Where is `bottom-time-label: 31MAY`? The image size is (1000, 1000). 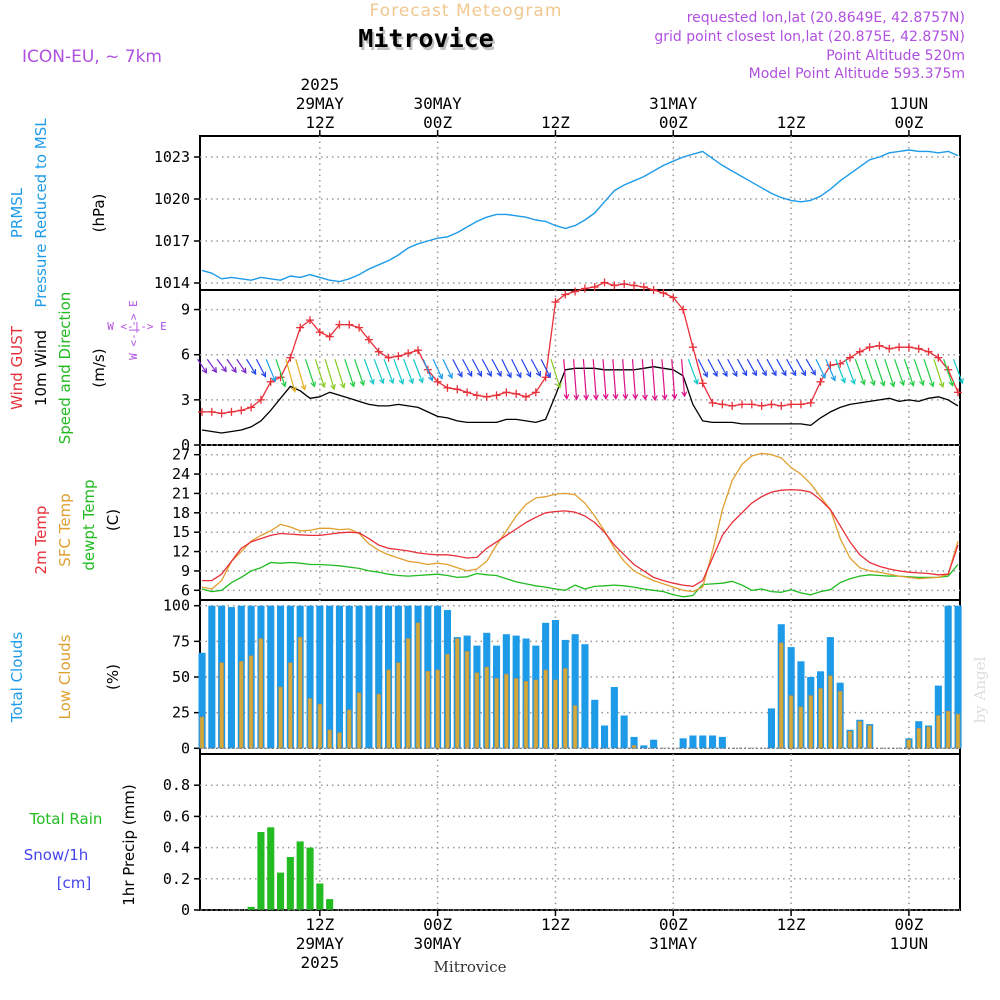 bottom-time-label: 31MAY is located at coordinates (673, 943).